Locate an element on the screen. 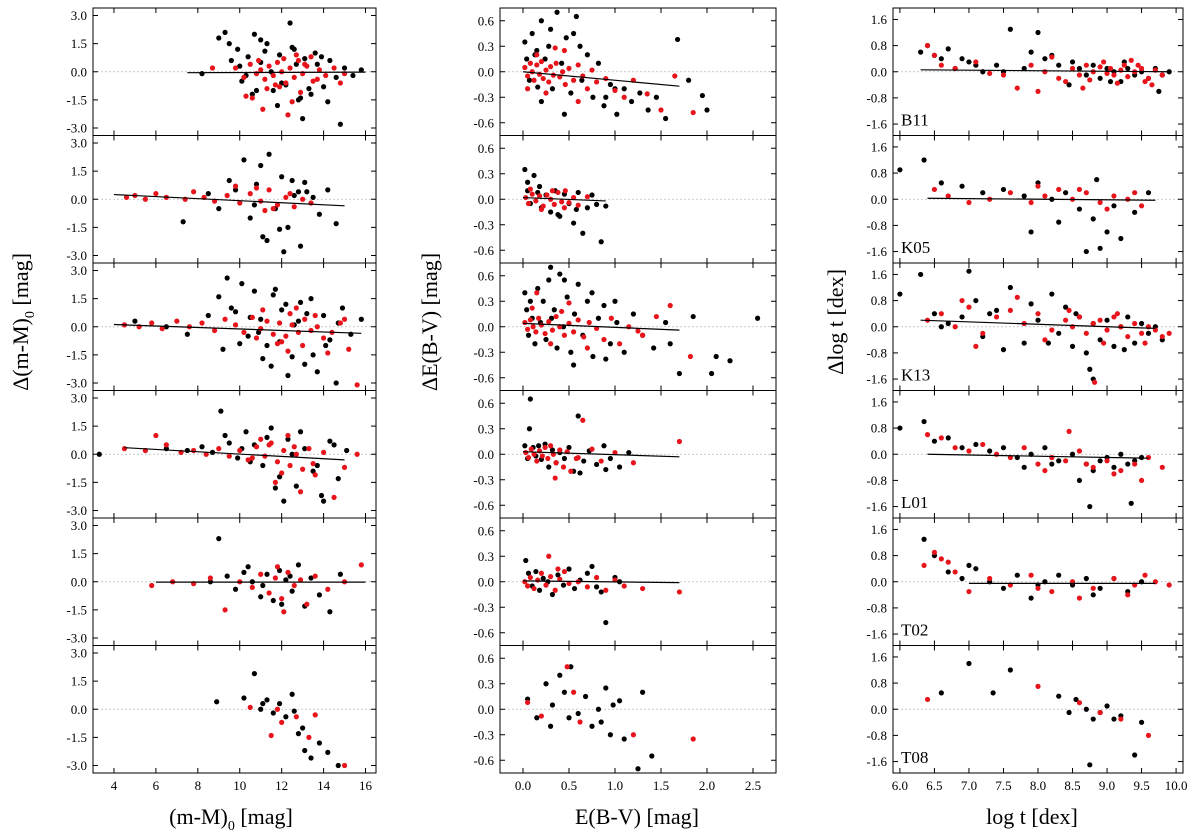 This screenshot has height=839, width=1200. y-tick-label: 0.6 is located at coordinates (486, 403).